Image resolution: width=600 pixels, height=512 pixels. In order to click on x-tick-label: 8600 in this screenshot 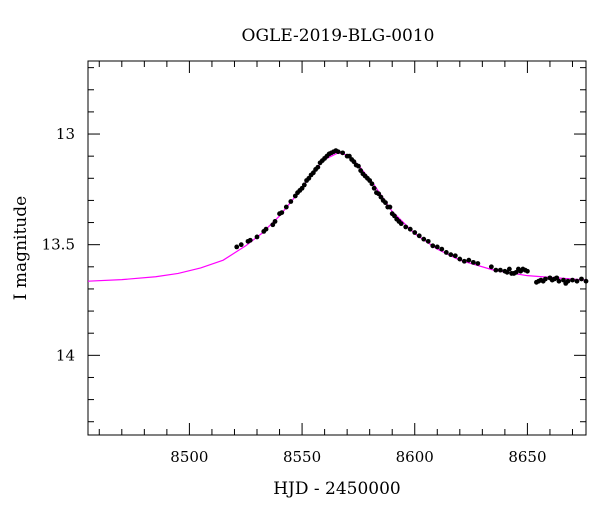, I will do `click(415, 457)`.